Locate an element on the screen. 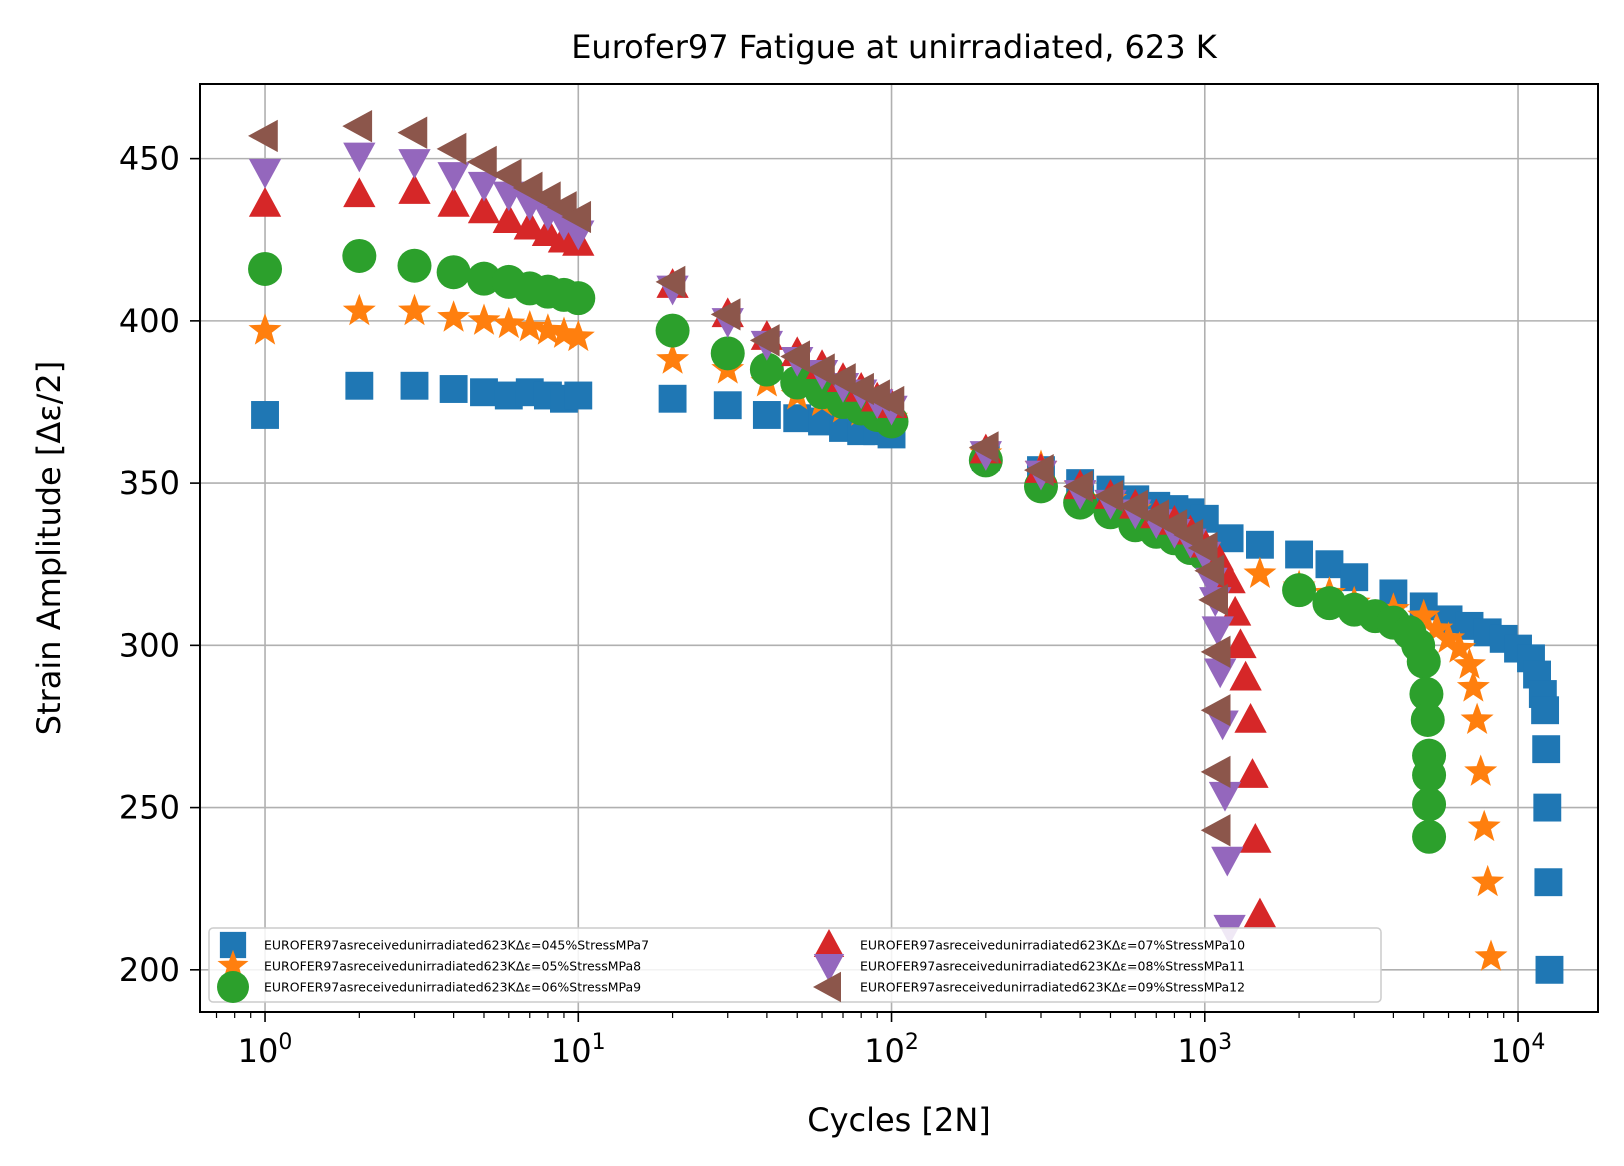 This screenshot has width=1624, height=1166. y-tick-label: 450 is located at coordinates (149, 159).